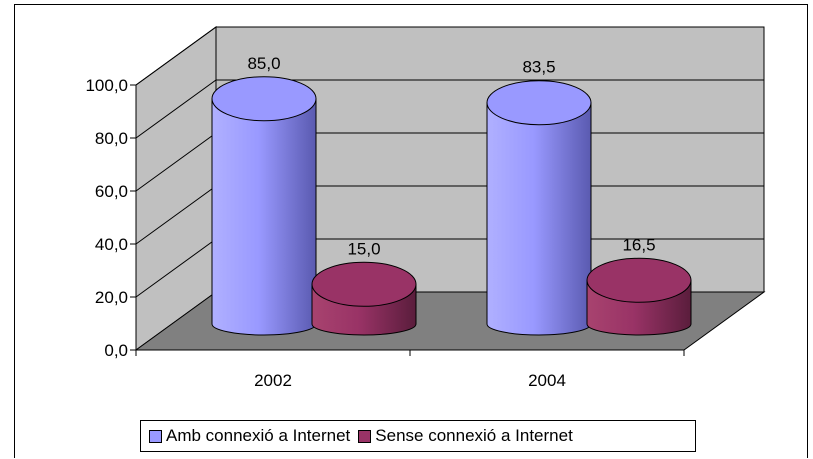 Image resolution: width=813 pixels, height=459 pixels. I want to click on bar-1-2002, so click(264, 206).